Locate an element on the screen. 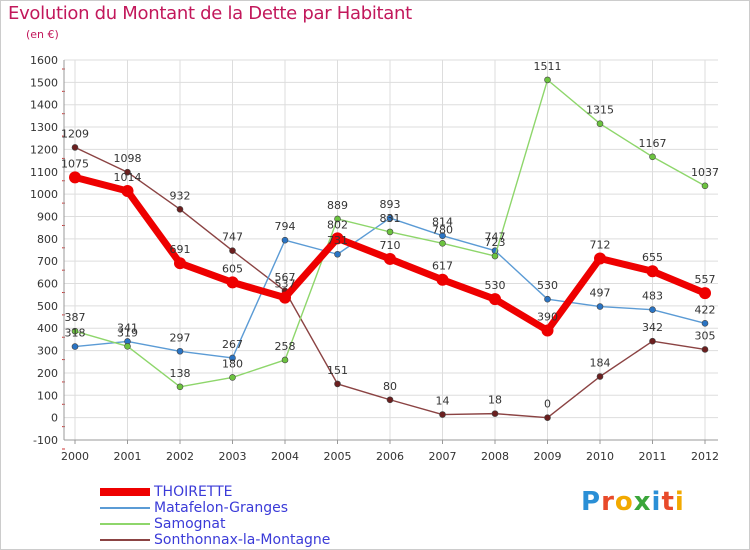  data-label-thoirette: 605 is located at coordinates (232, 268).